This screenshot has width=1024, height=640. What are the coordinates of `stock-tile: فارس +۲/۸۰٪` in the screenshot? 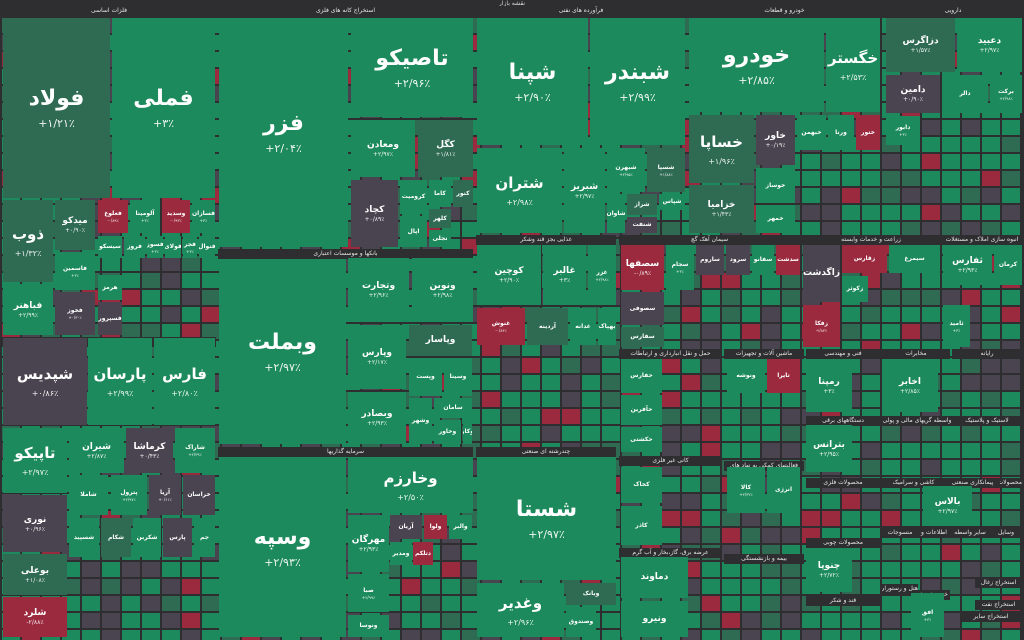 It's located at (184, 381).